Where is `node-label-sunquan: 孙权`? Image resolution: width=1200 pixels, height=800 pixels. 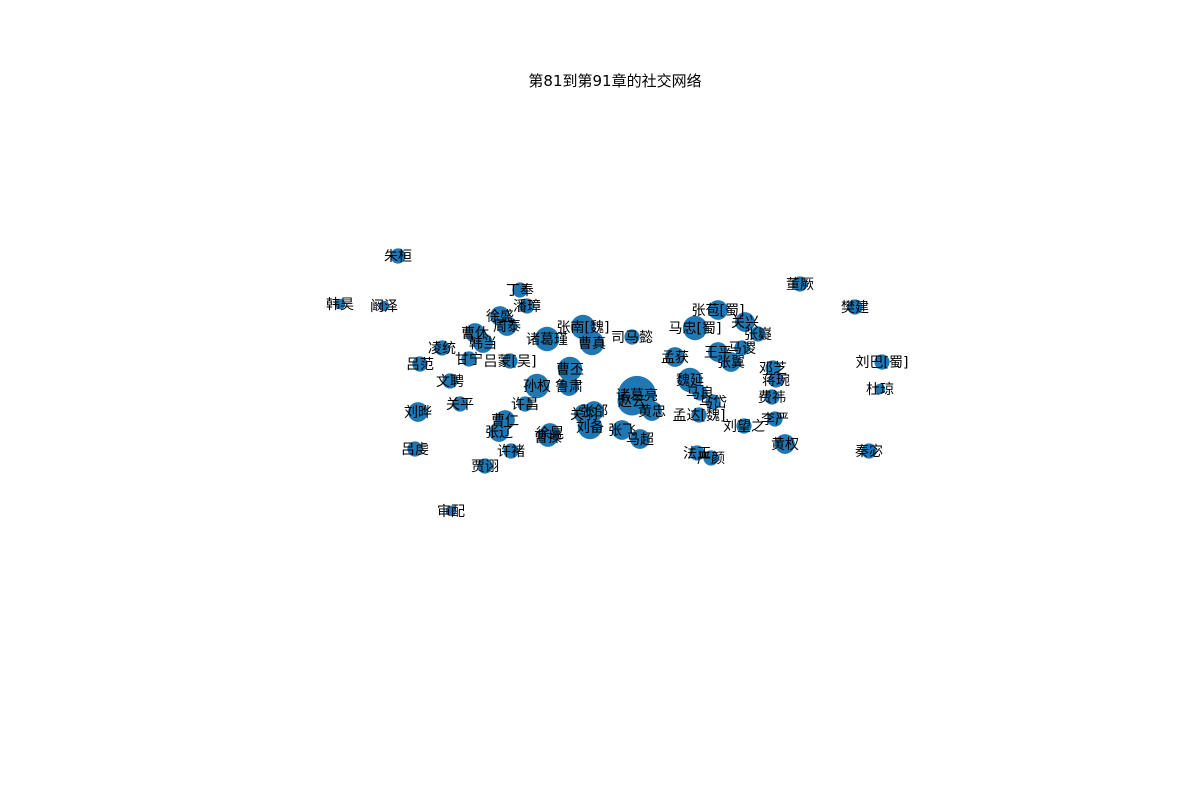 node-label-sunquan: 孙权 is located at coordinates (537, 387).